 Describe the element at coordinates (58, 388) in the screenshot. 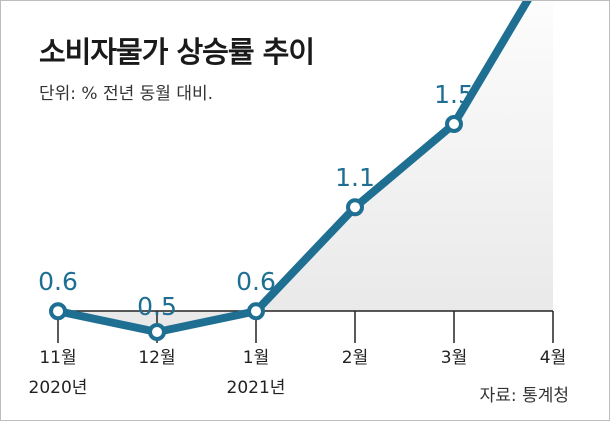

I see `x-tick-sublabel: 2020년` at that location.